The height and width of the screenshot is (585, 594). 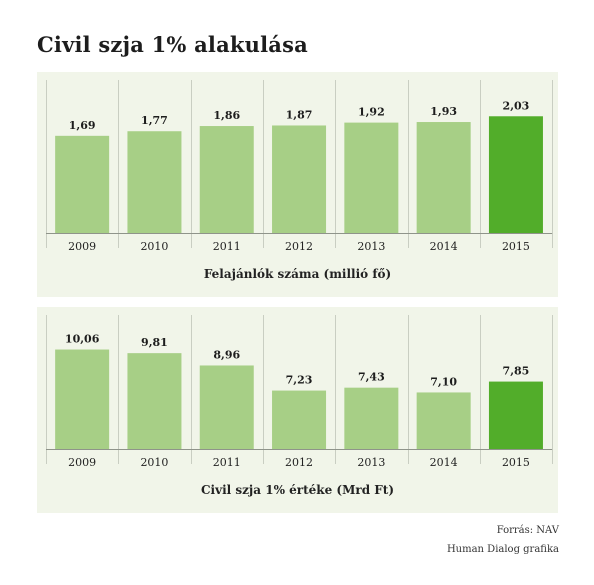 What do you see at coordinates (299, 114) in the screenshot?
I see `value-label: 1,87` at bounding box center [299, 114].